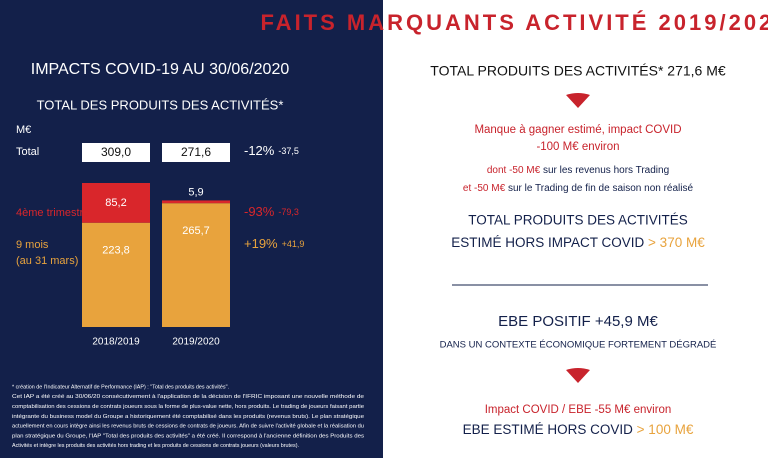 The width and height of the screenshot is (768, 463). Describe the element at coordinates (196, 342) in the screenshot. I see `x-tick-label: 2019/2020` at that location.